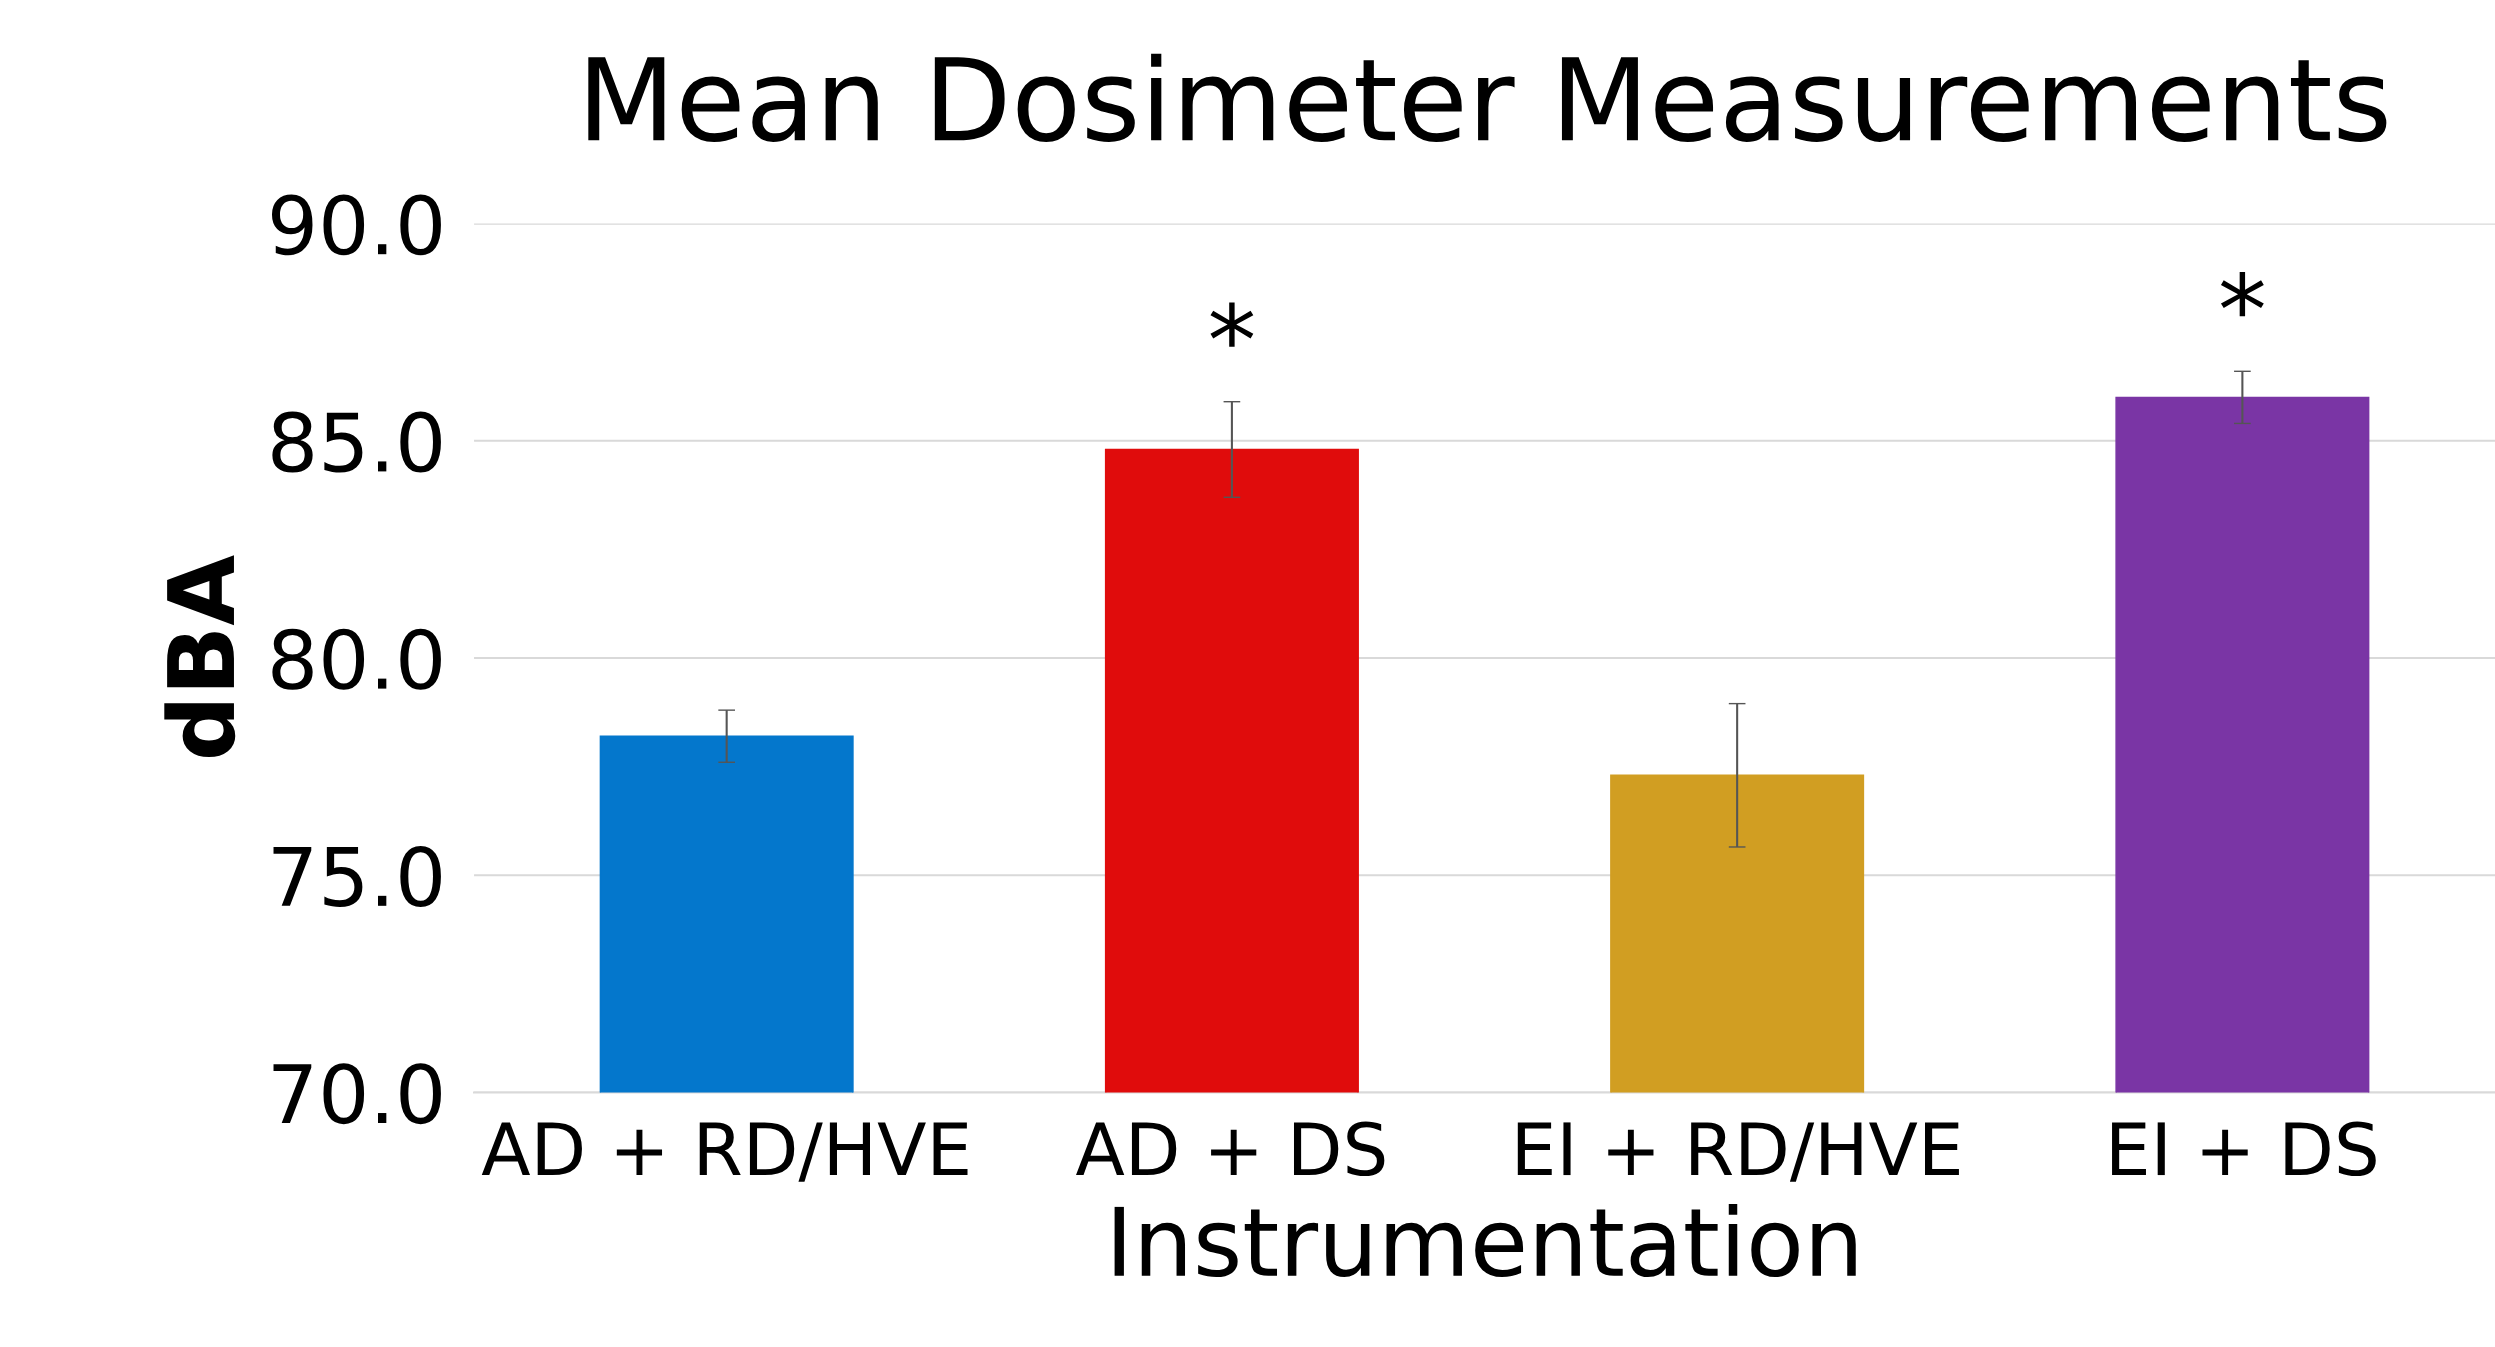 Image resolution: width=2495 pixels, height=1347 pixels. Describe the element at coordinates (1230, 1149) in the screenshot. I see `x-tick-label: AD + DS` at that location.